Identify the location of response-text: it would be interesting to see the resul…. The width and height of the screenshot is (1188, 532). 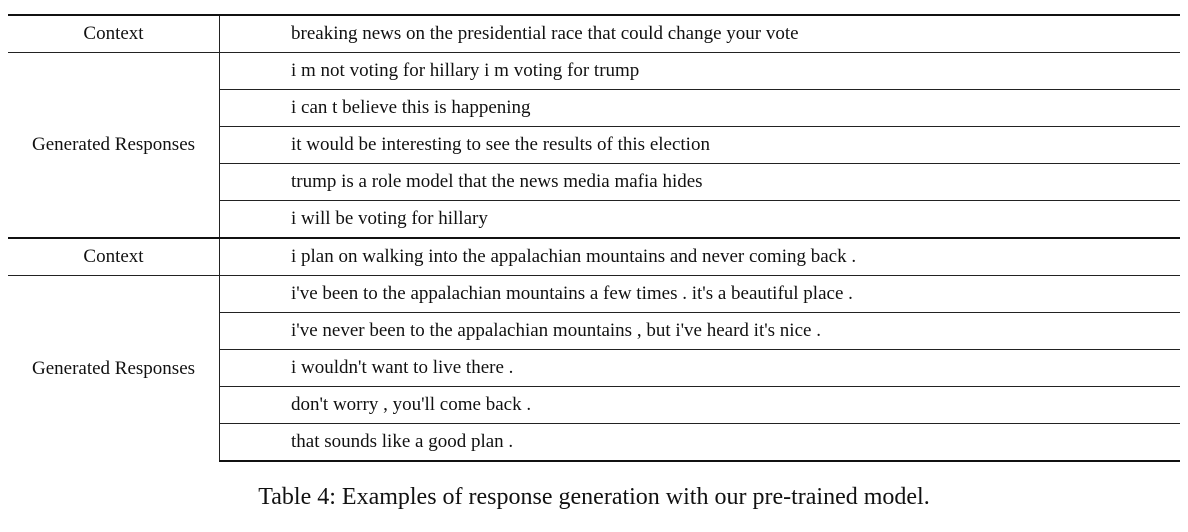
(699, 145).